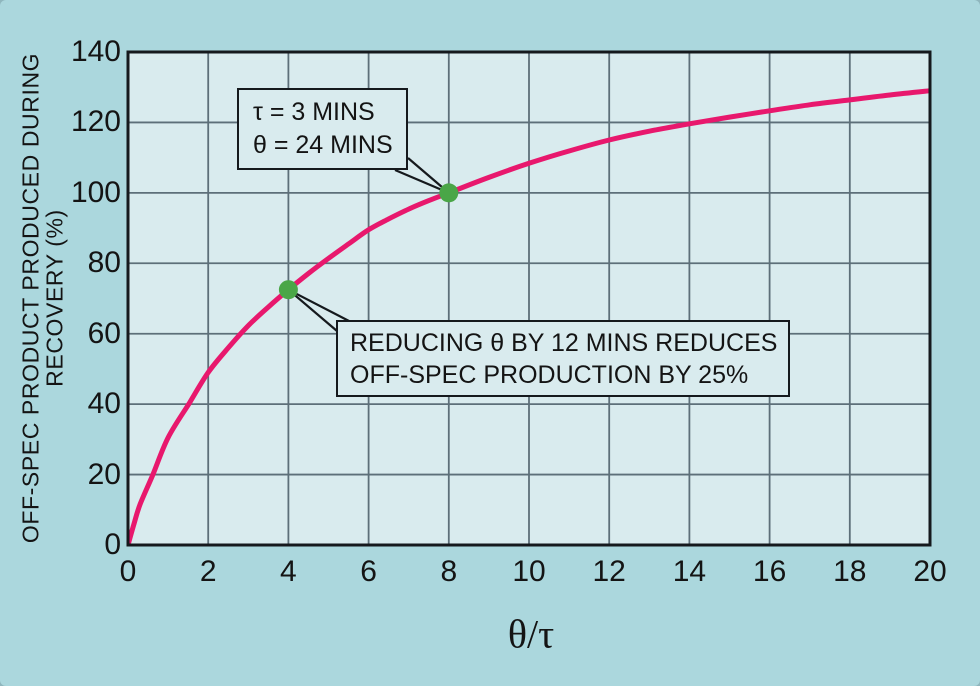 This screenshot has height=686, width=980. I want to click on x-axis-title: θ/τ, so click(531, 634).